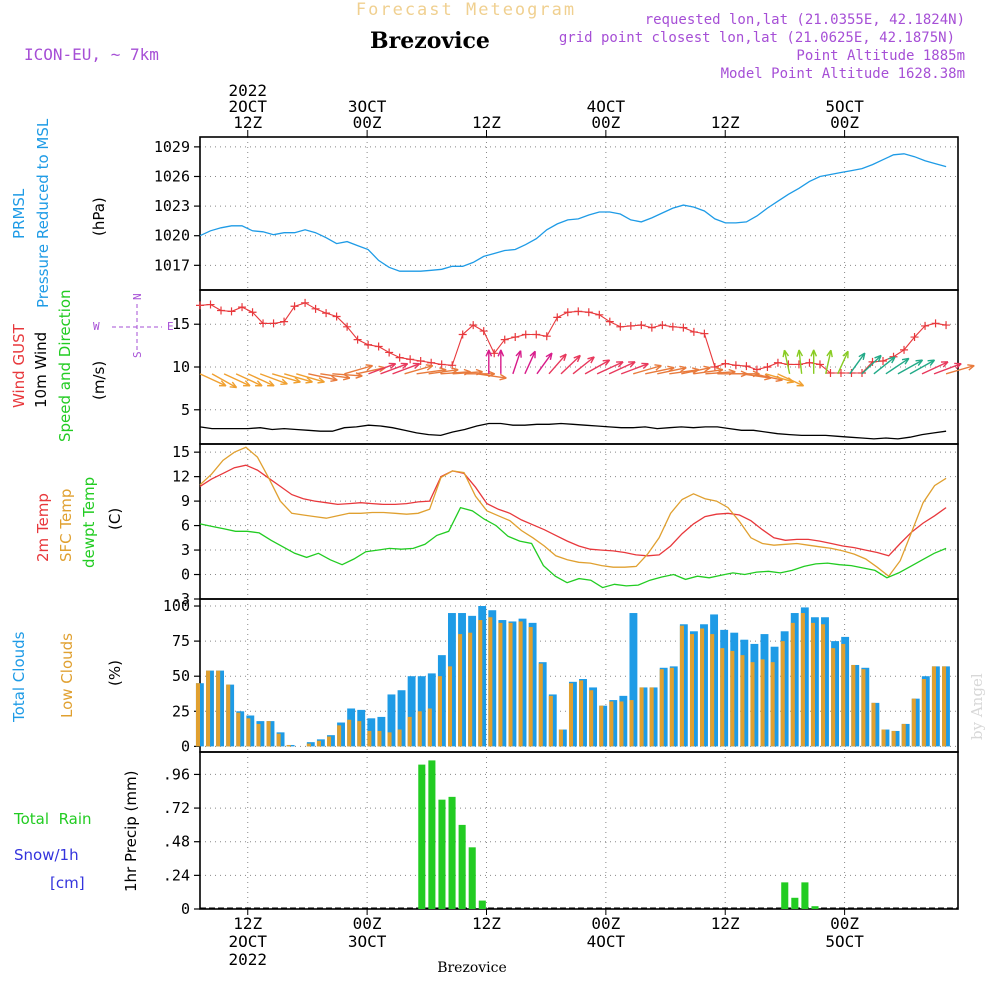 Image resolution: width=1000 pixels, height=1000 pixels. What do you see at coordinates (59, 213) in the screenshot?
I see `pressure-labels: PRMSL Pressure Reduced to MSL (hPa)` at bounding box center [59, 213].